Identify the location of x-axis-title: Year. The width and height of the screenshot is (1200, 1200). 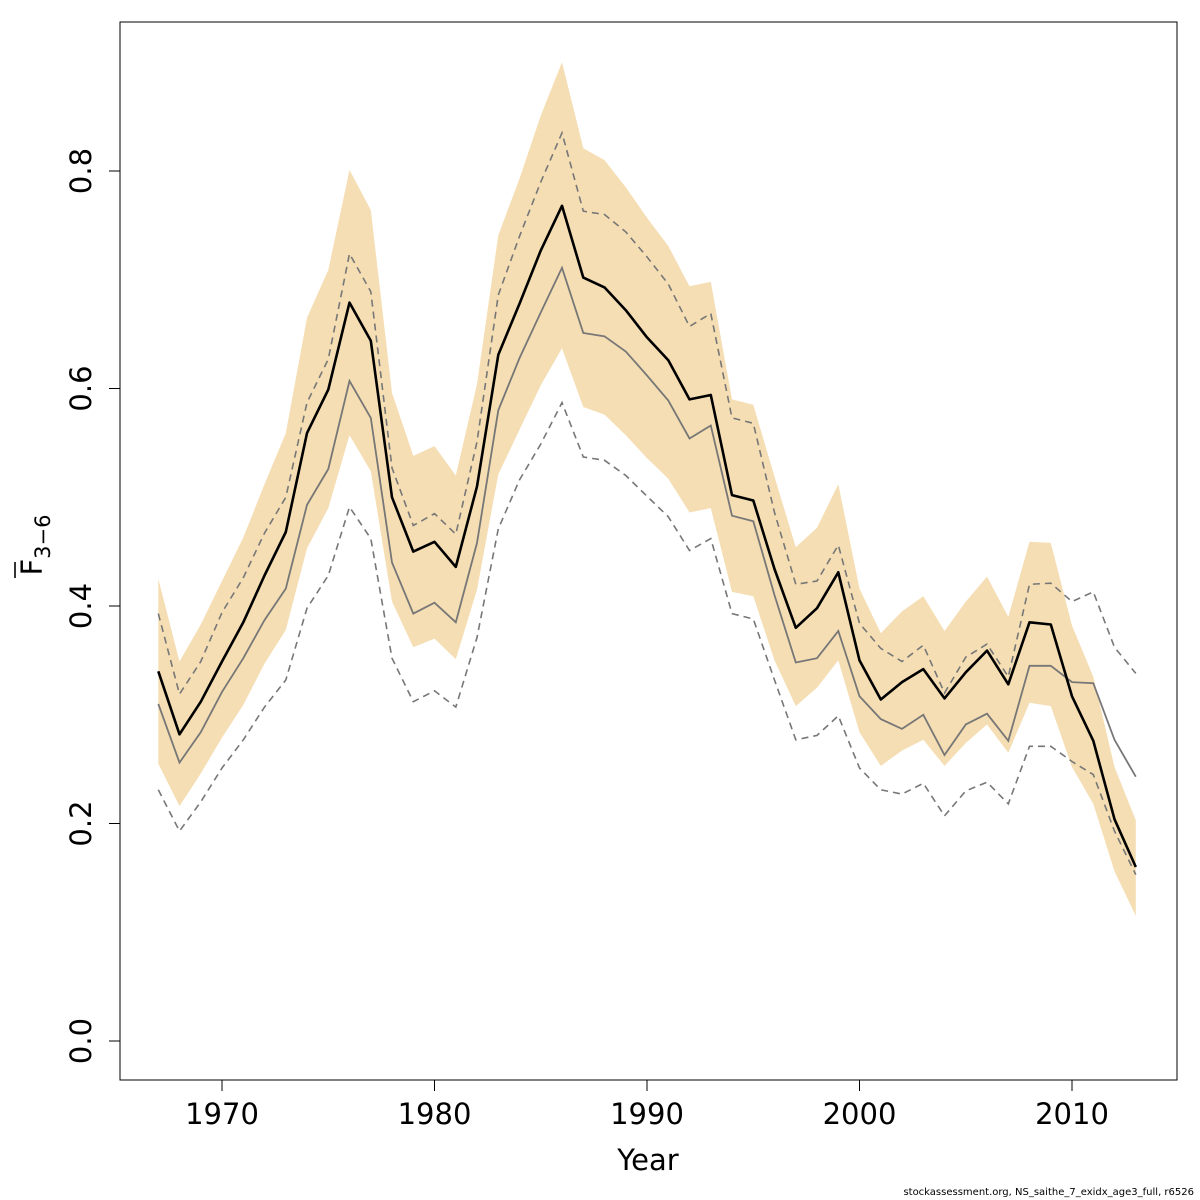
(647, 1160).